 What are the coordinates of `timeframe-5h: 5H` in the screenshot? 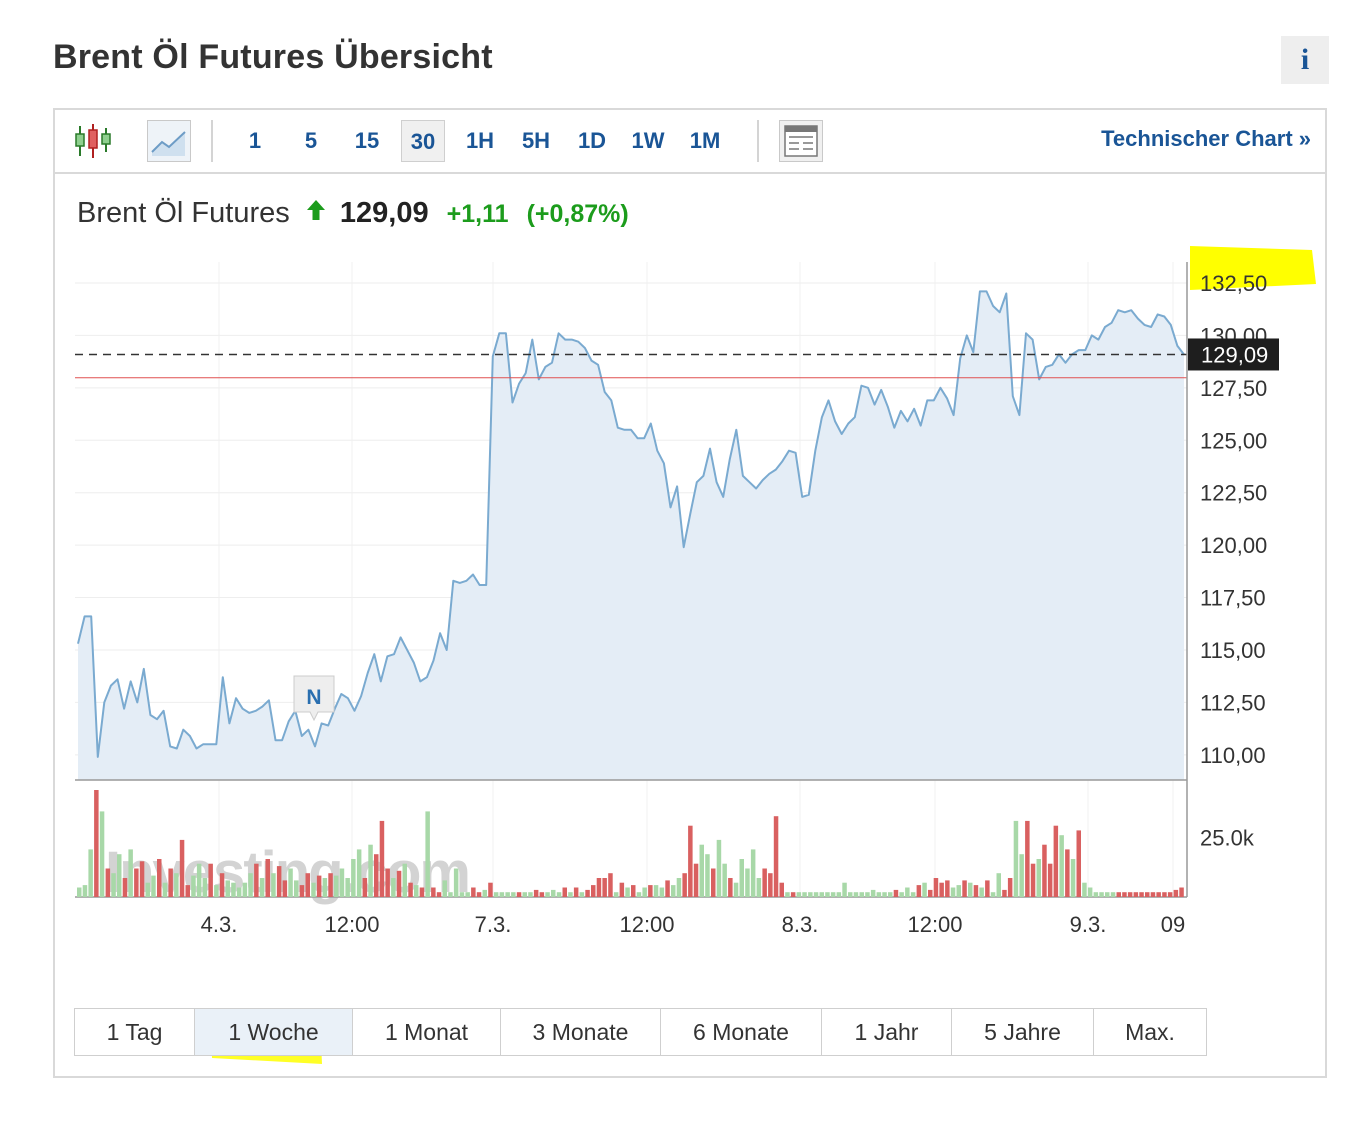 It's located at (536, 140).